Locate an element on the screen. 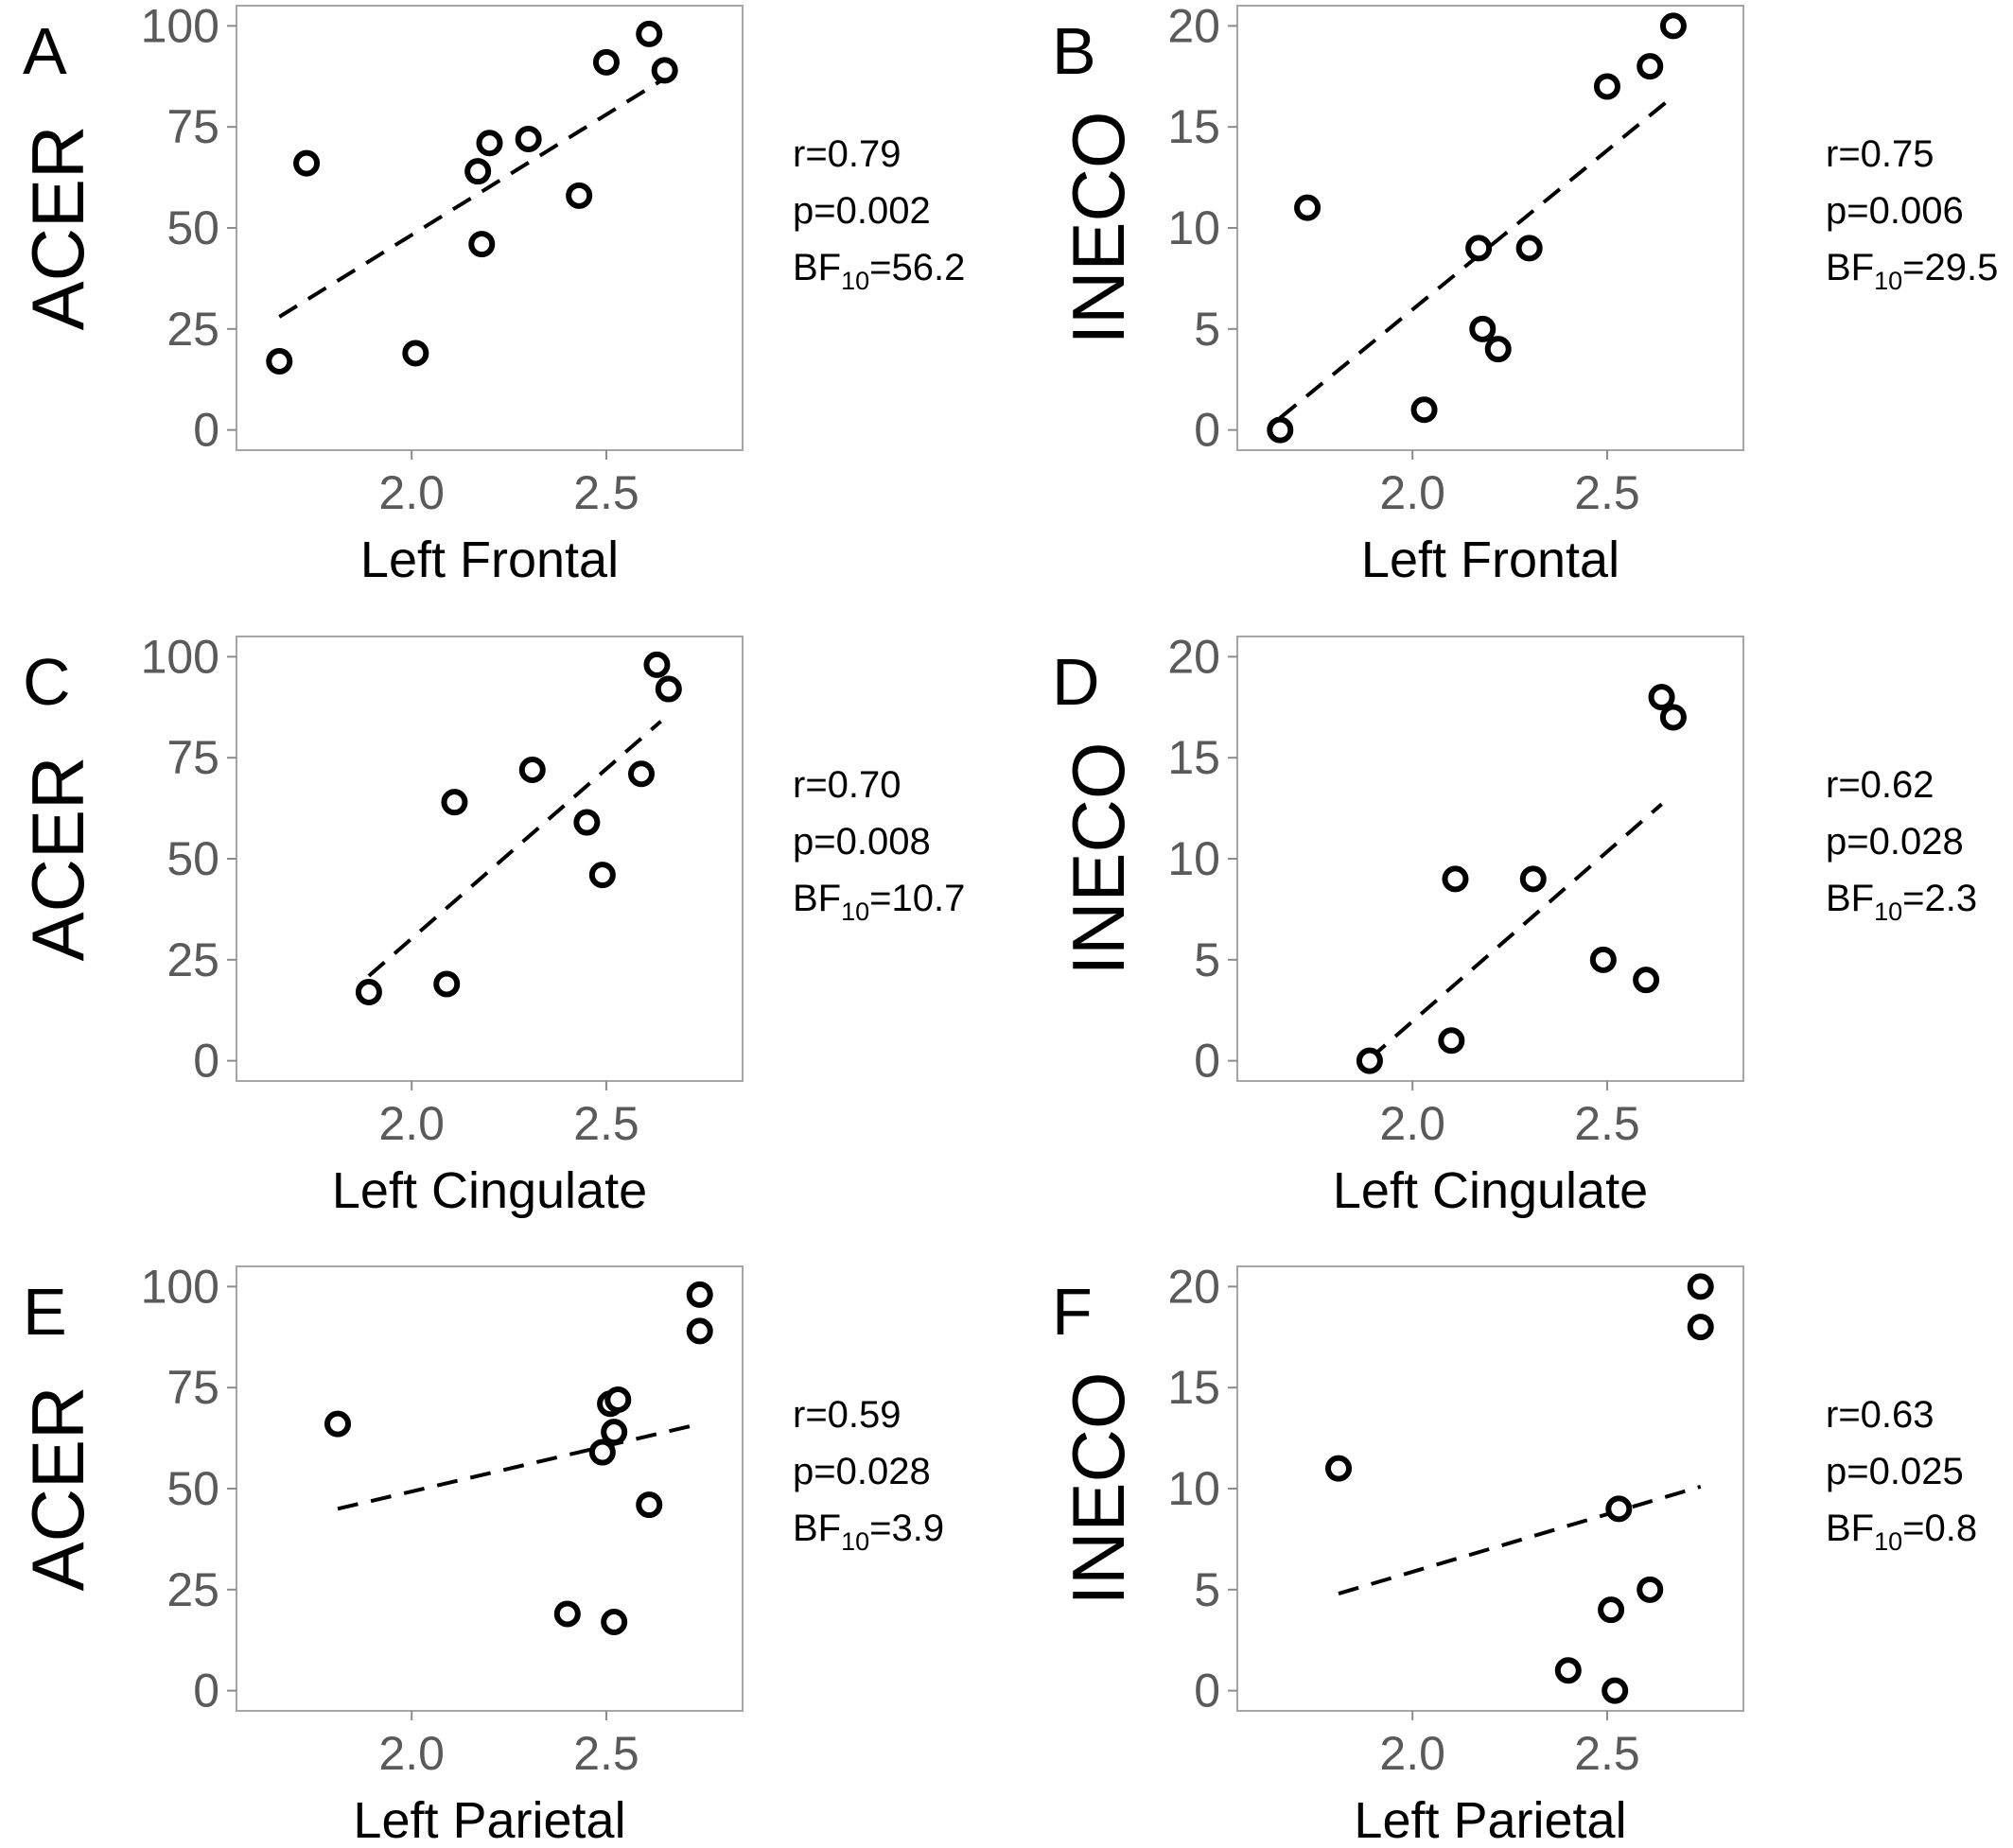 This screenshot has height=1848, width=2013. stat-bayes-factor: BF10=3.9 is located at coordinates (868, 1532).